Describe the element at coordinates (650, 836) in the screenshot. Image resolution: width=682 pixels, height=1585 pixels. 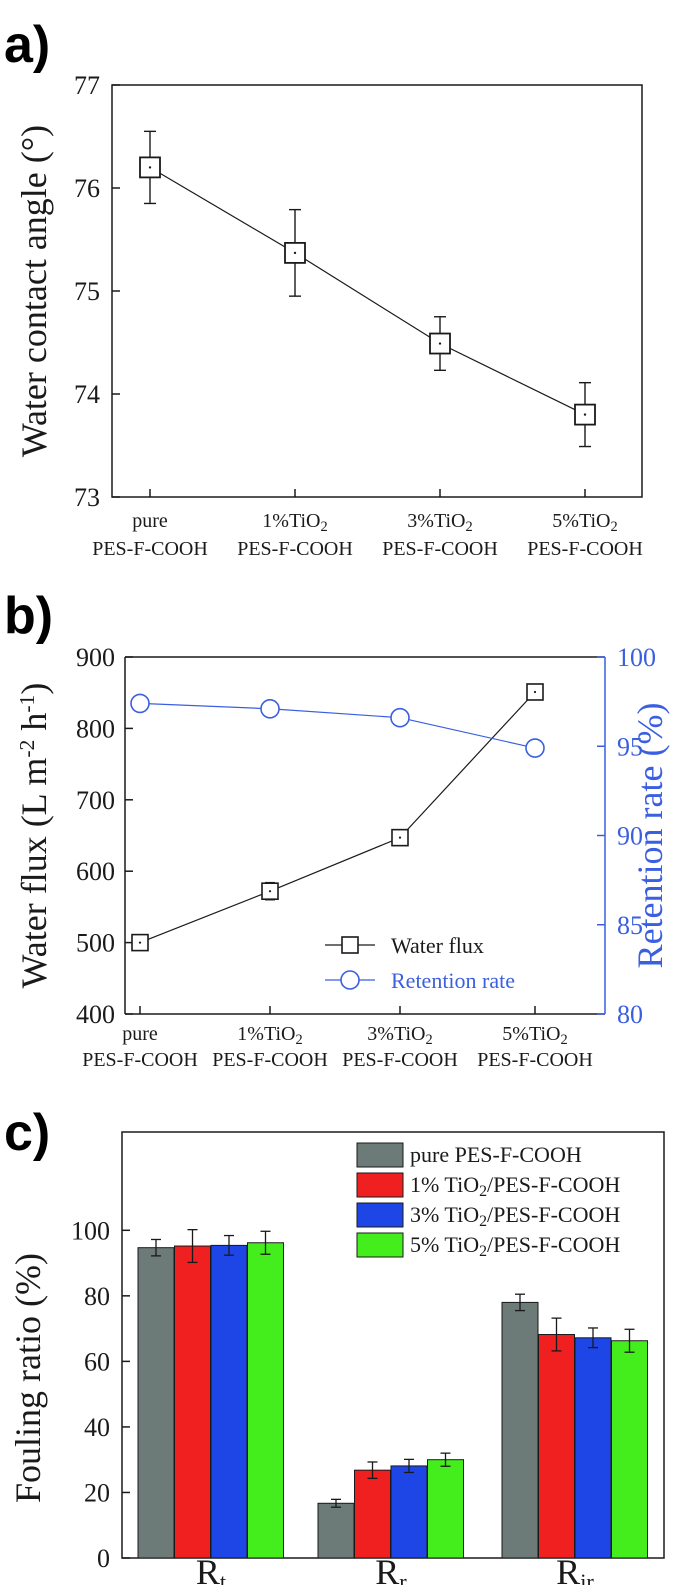
I see `y2-axis-title: Retention rate (%)` at that location.